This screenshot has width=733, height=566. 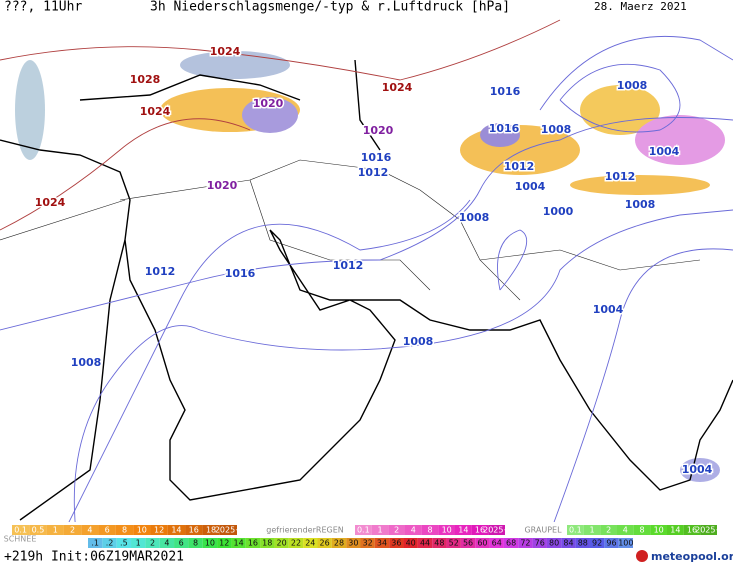 I want to click on legend-value: 28, so click(x=339, y=543).